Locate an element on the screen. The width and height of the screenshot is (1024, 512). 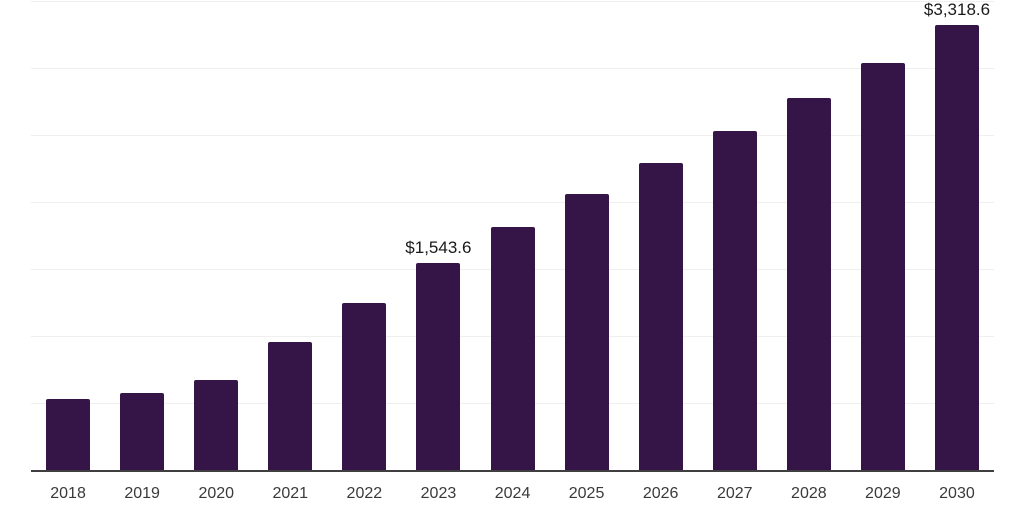
gridline-2000 is located at coordinates (512, 202).